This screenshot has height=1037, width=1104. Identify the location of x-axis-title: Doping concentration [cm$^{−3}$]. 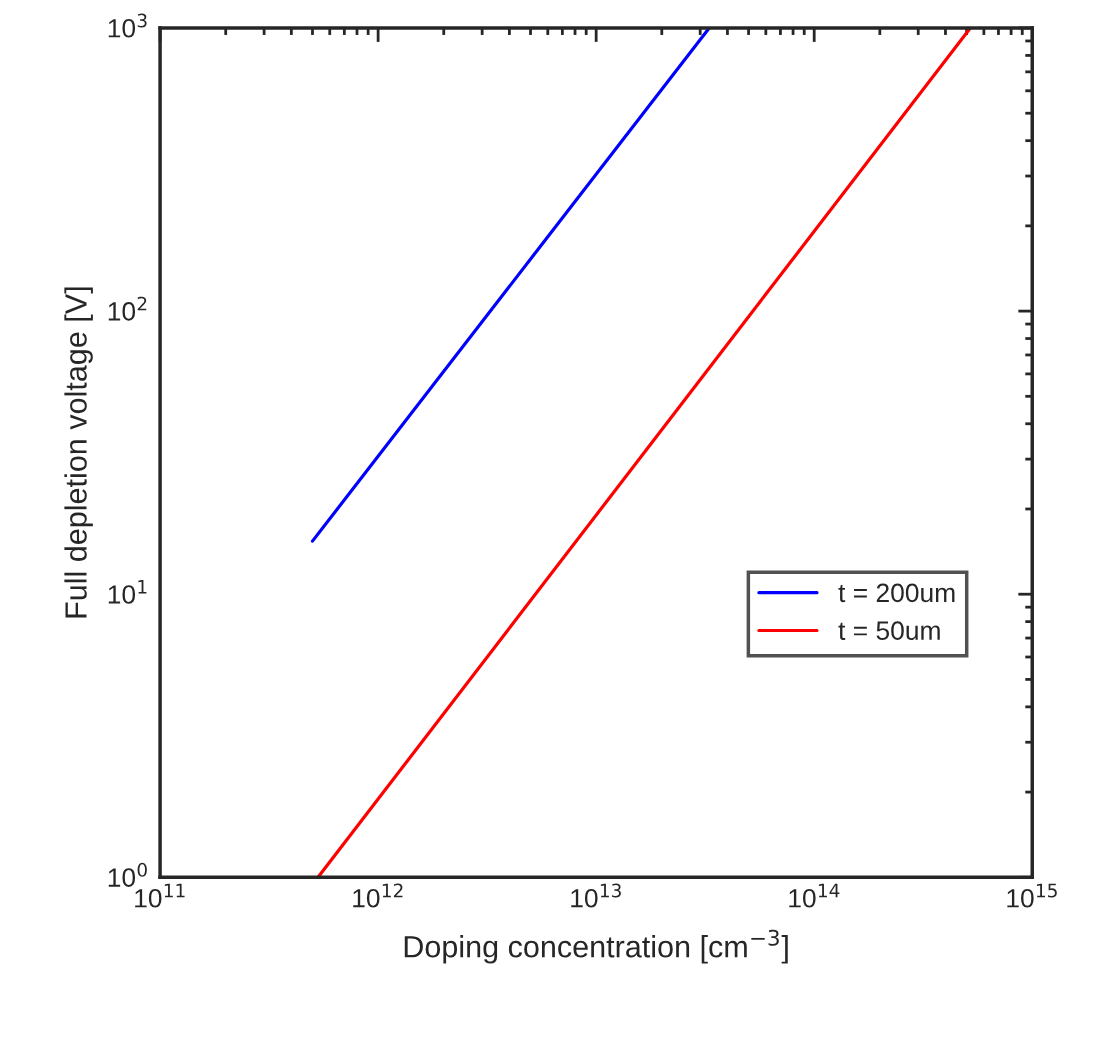
(596, 946).